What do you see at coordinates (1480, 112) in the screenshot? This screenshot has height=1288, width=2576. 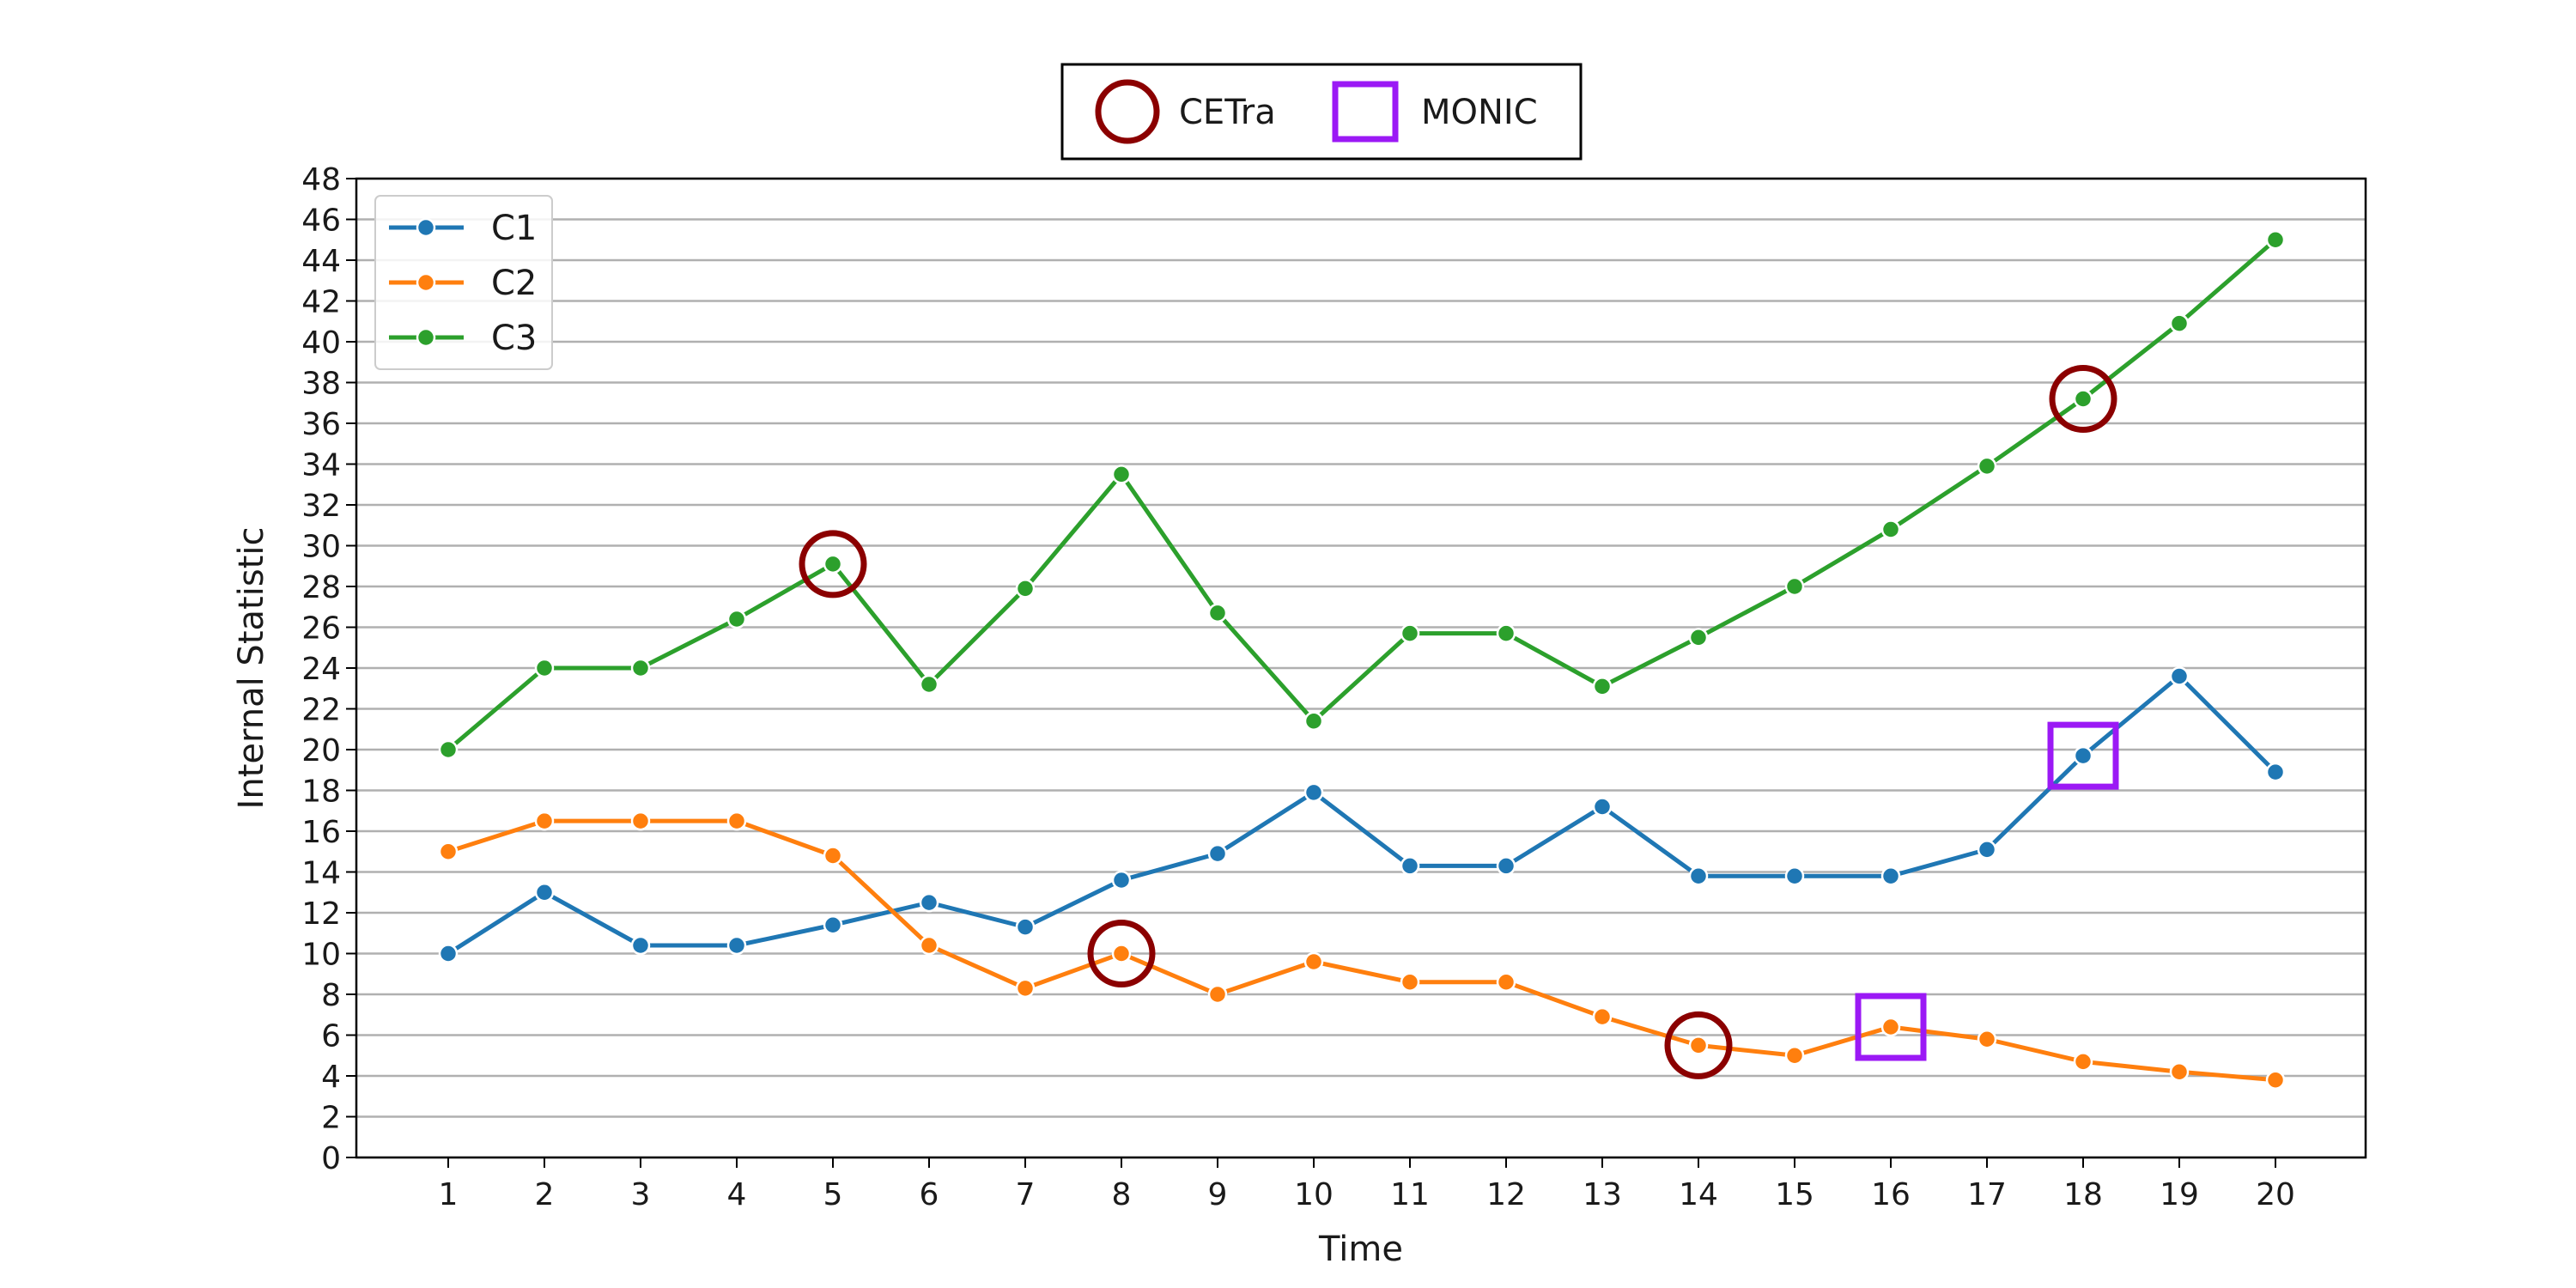 I see `monic-legend-label: MONIC` at bounding box center [1480, 112].